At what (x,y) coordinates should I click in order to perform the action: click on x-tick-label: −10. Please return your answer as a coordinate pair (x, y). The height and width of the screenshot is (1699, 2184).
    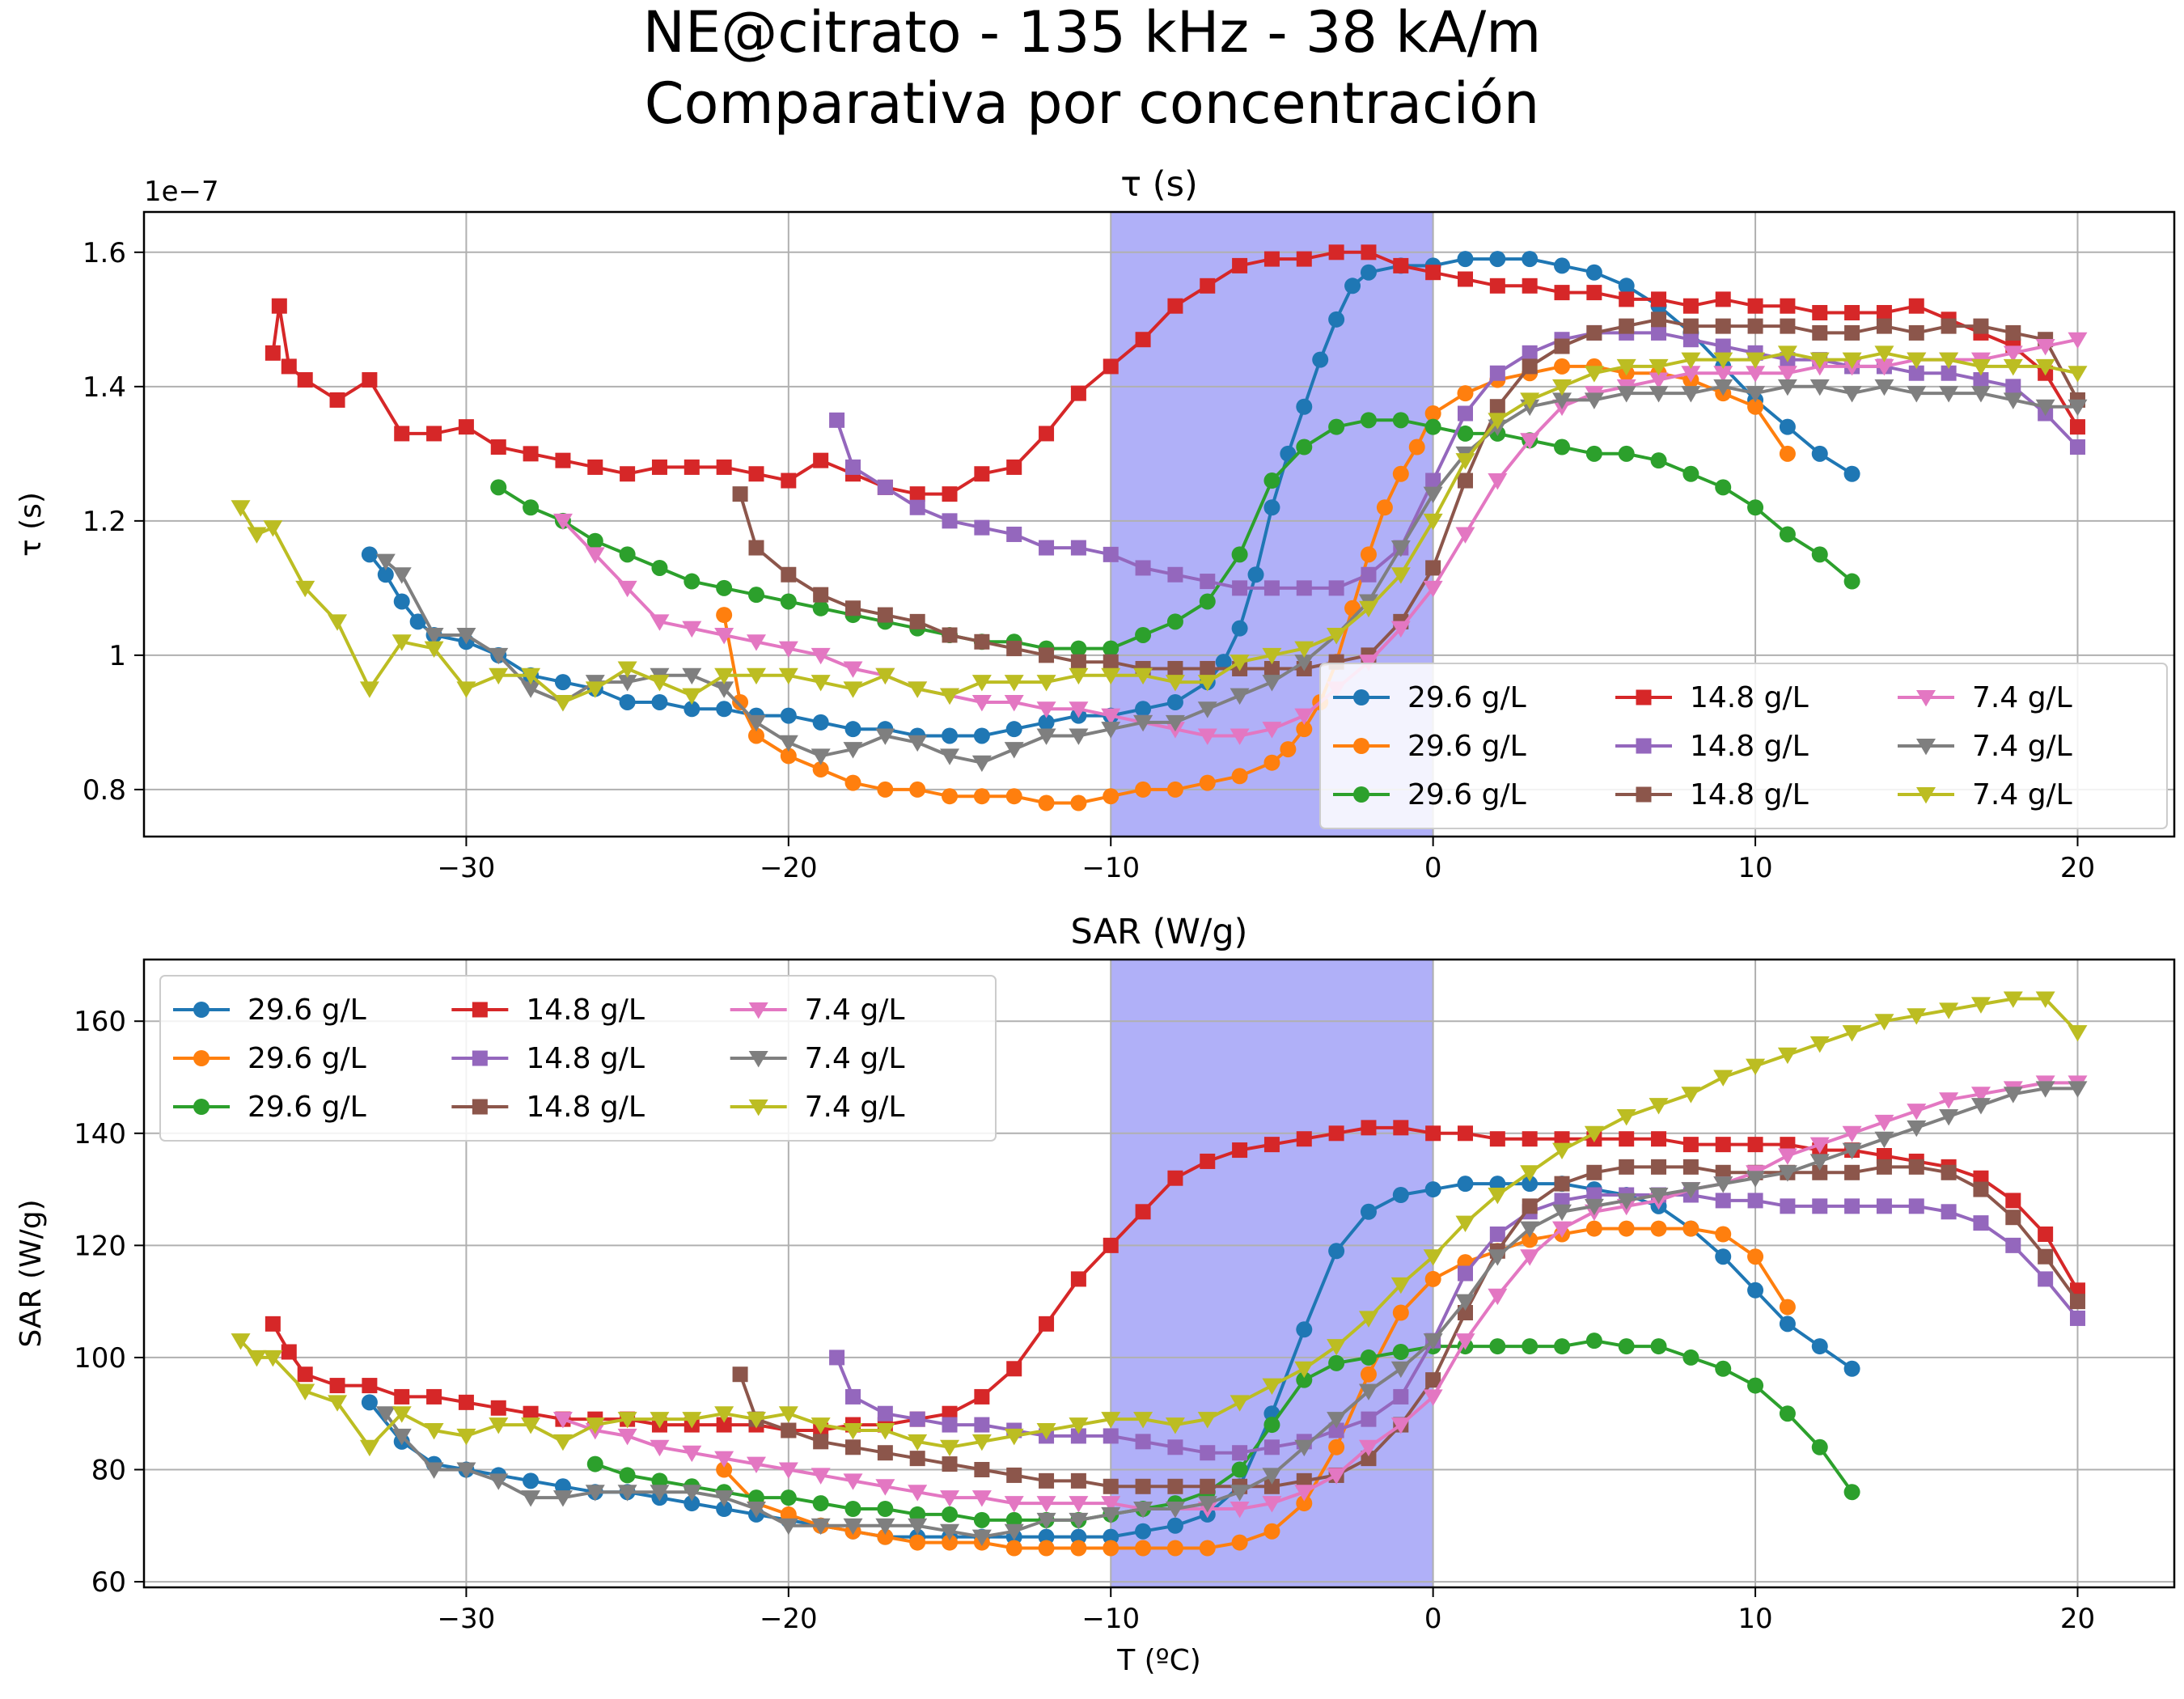
    Looking at the image, I should click on (1110, 868).